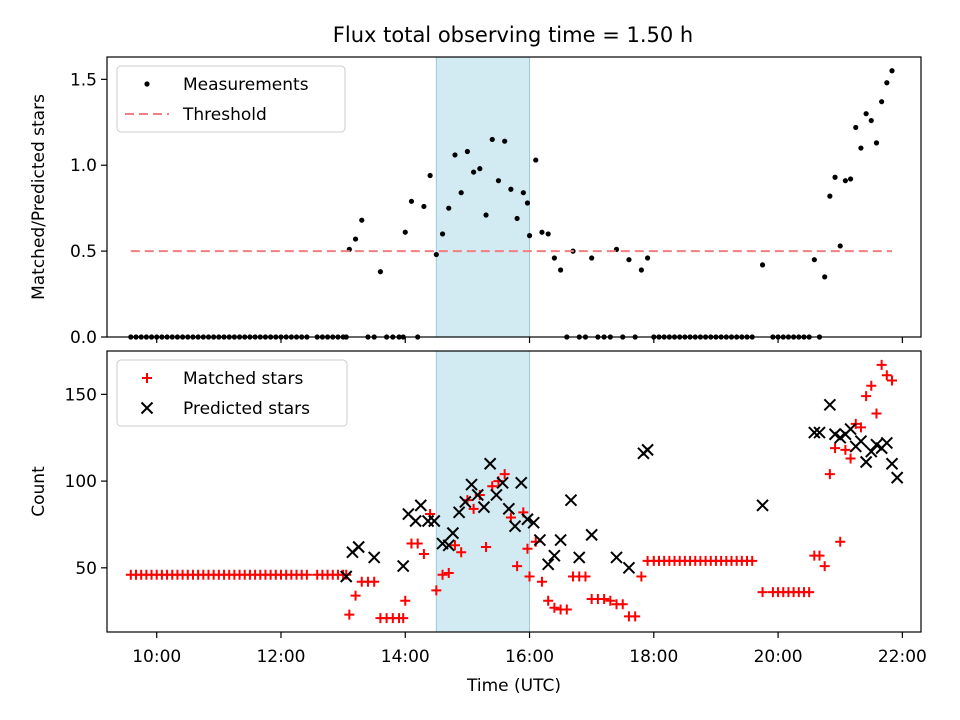  What do you see at coordinates (280, 657) in the screenshot?
I see `x-tick-label: 12:00` at bounding box center [280, 657].